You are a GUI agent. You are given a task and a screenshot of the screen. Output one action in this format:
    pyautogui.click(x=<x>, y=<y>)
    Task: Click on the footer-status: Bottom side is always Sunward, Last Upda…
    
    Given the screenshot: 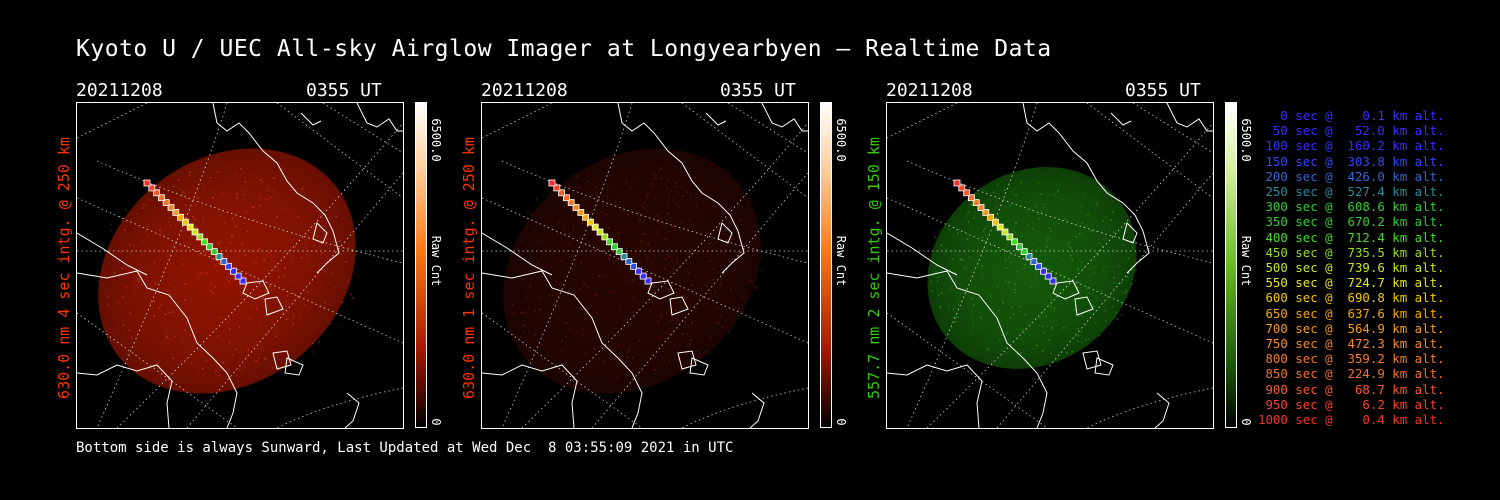 What is the action you would take?
    pyautogui.click(x=405, y=448)
    